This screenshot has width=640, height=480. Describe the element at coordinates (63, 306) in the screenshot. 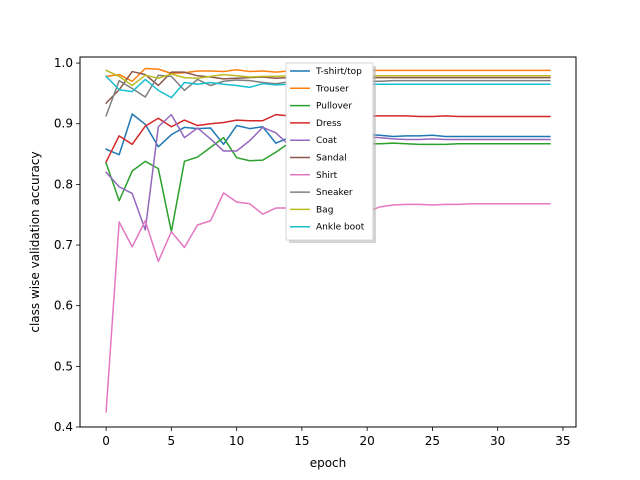

I see `y-tick-label: 0.6` at that location.